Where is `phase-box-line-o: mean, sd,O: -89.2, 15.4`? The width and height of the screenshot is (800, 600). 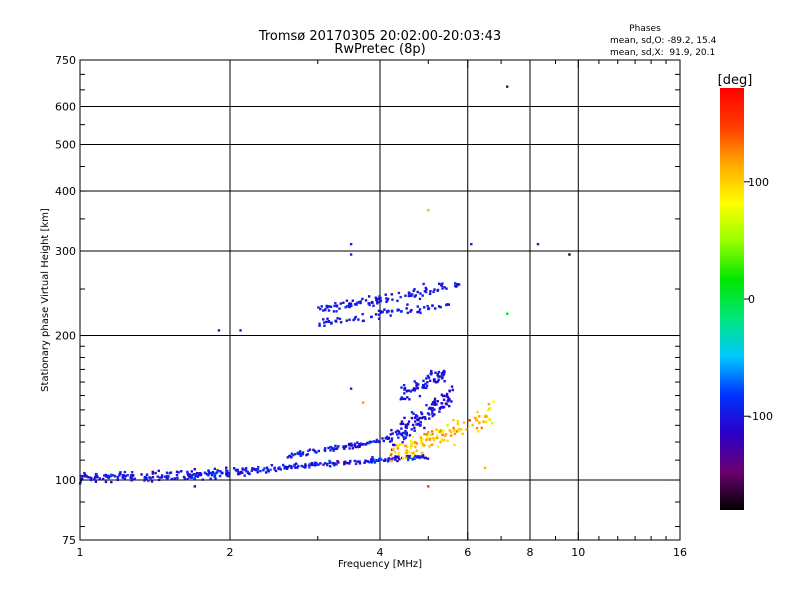
phase-box-line-o: mean, sd,O: -89.2, 15.4 is located at coordinates (663, 41).